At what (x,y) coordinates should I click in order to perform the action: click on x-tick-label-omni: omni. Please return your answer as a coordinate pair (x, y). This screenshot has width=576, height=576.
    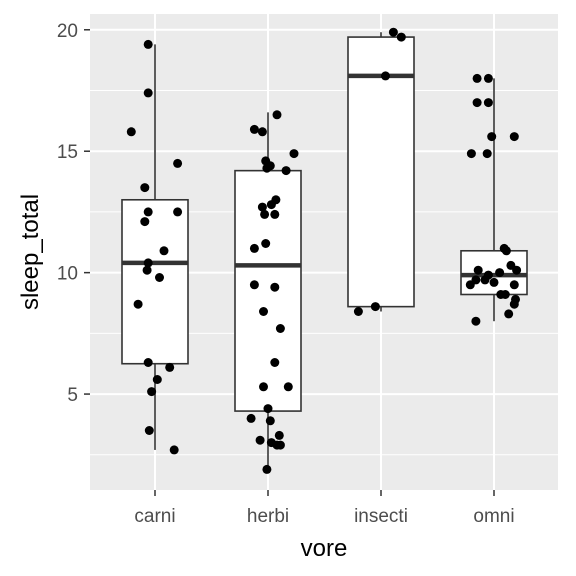
    Looking at the image, I should click on (493, 516).